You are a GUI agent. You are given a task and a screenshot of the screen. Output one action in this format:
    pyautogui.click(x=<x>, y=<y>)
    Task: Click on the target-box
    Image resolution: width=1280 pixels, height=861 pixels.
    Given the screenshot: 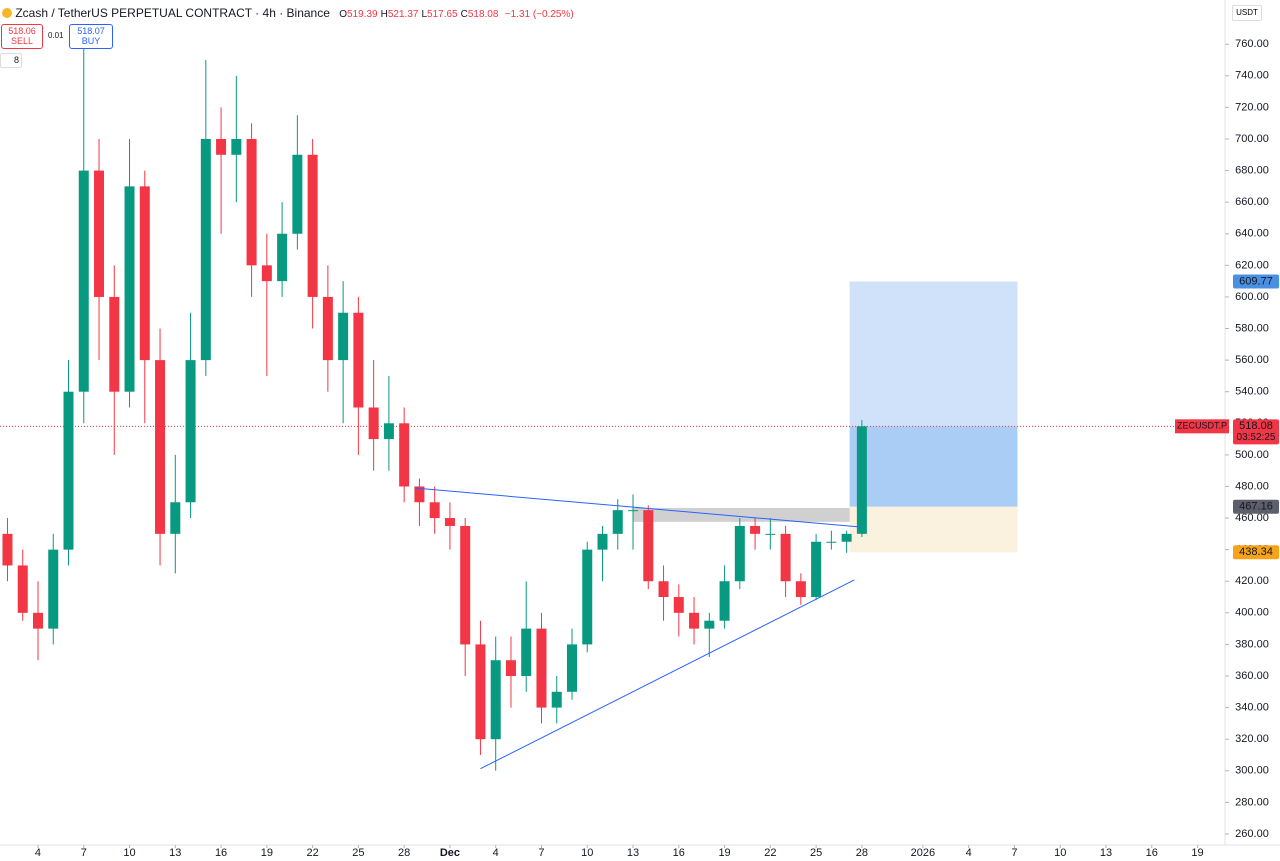 What is the action you would take?
    pyautogui.click(x=1256, y=281)
    